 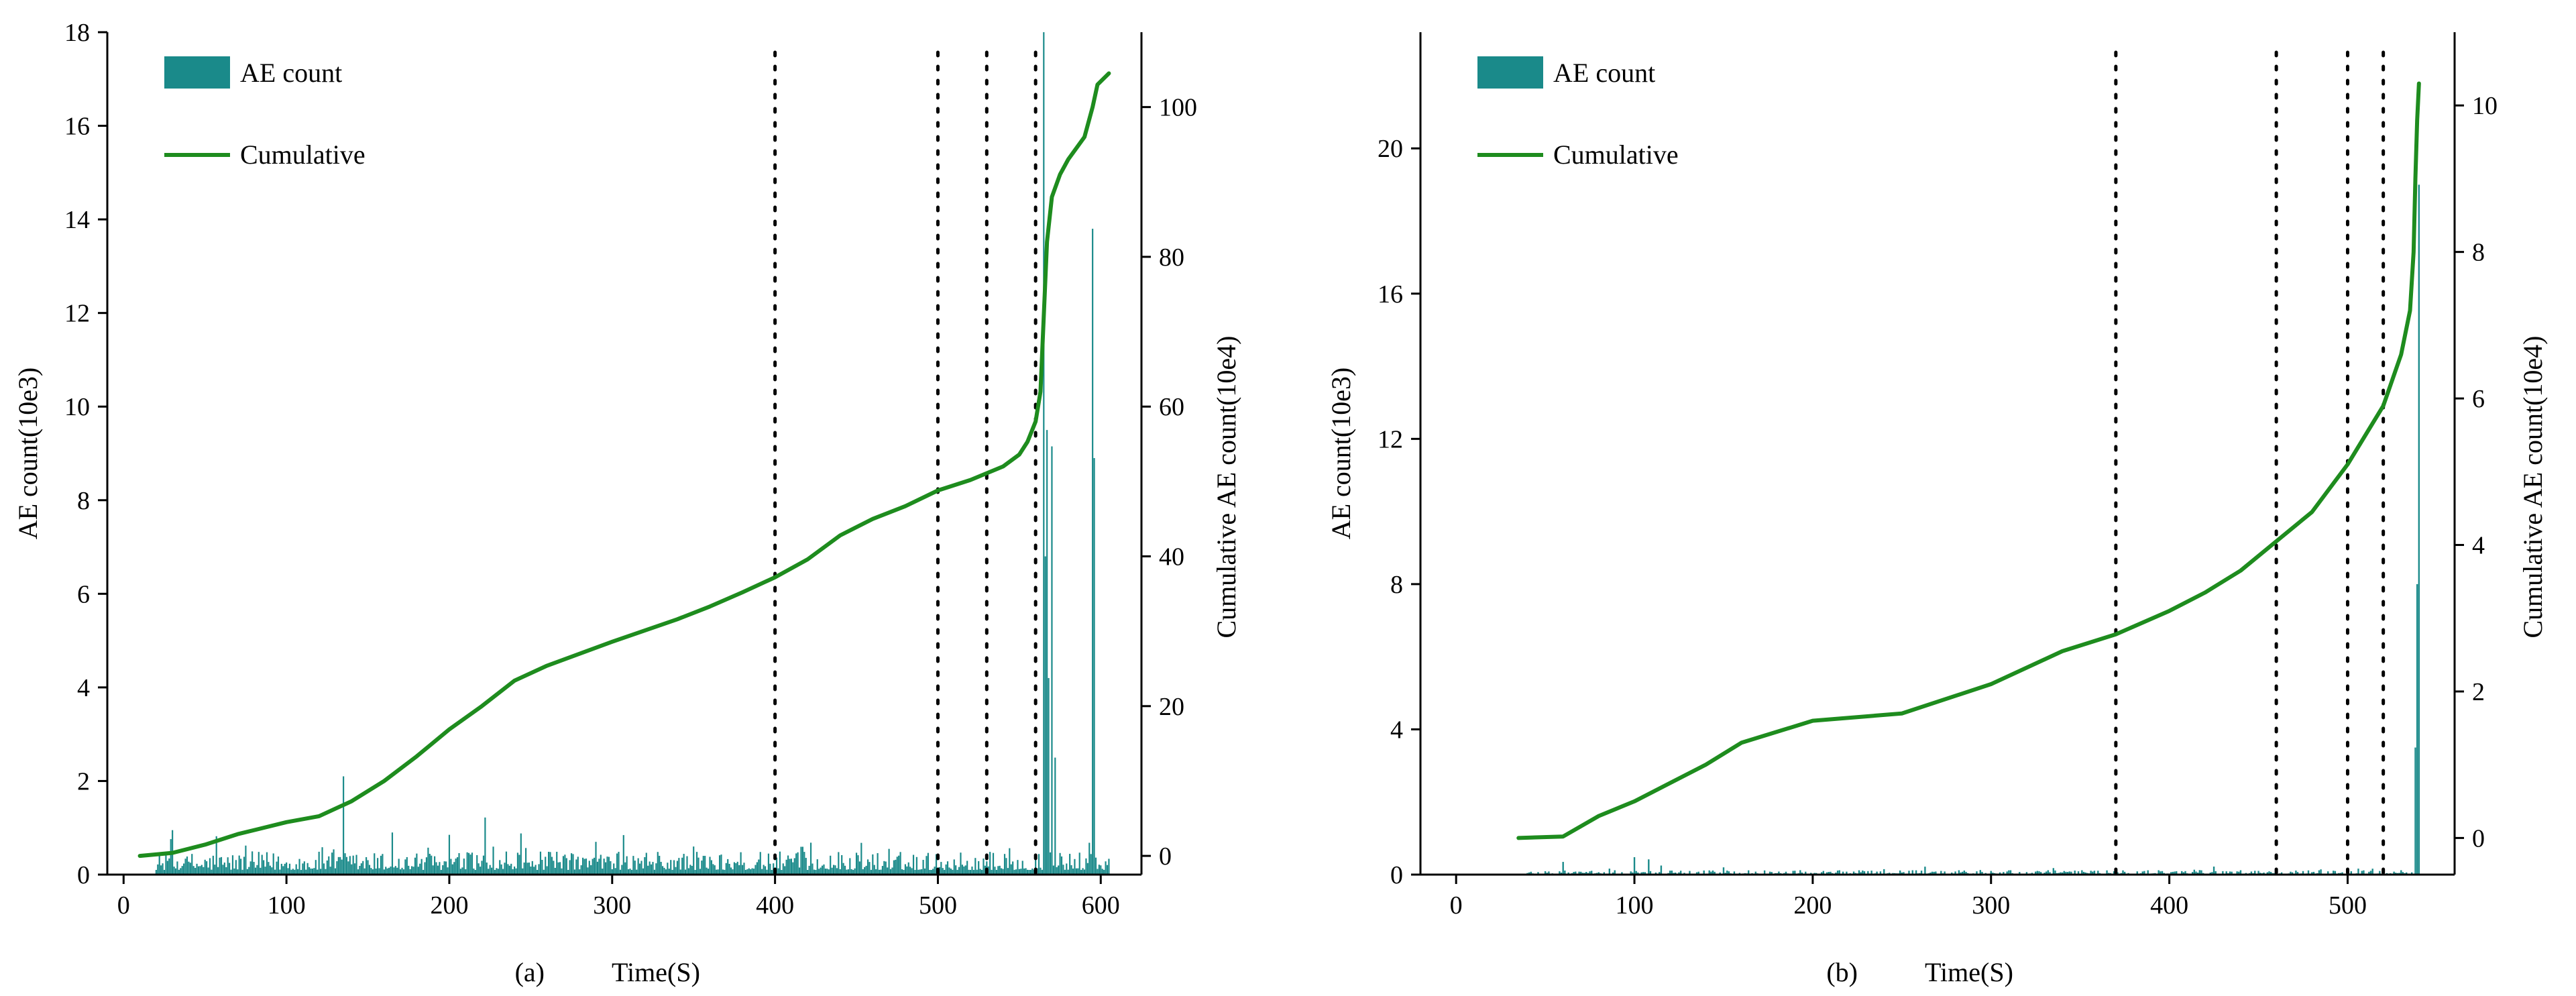 What do you see at coordinates (83, 875) in the screenshot?
I see `y-left-tick-label: 0` at bounding box center [83, 875].